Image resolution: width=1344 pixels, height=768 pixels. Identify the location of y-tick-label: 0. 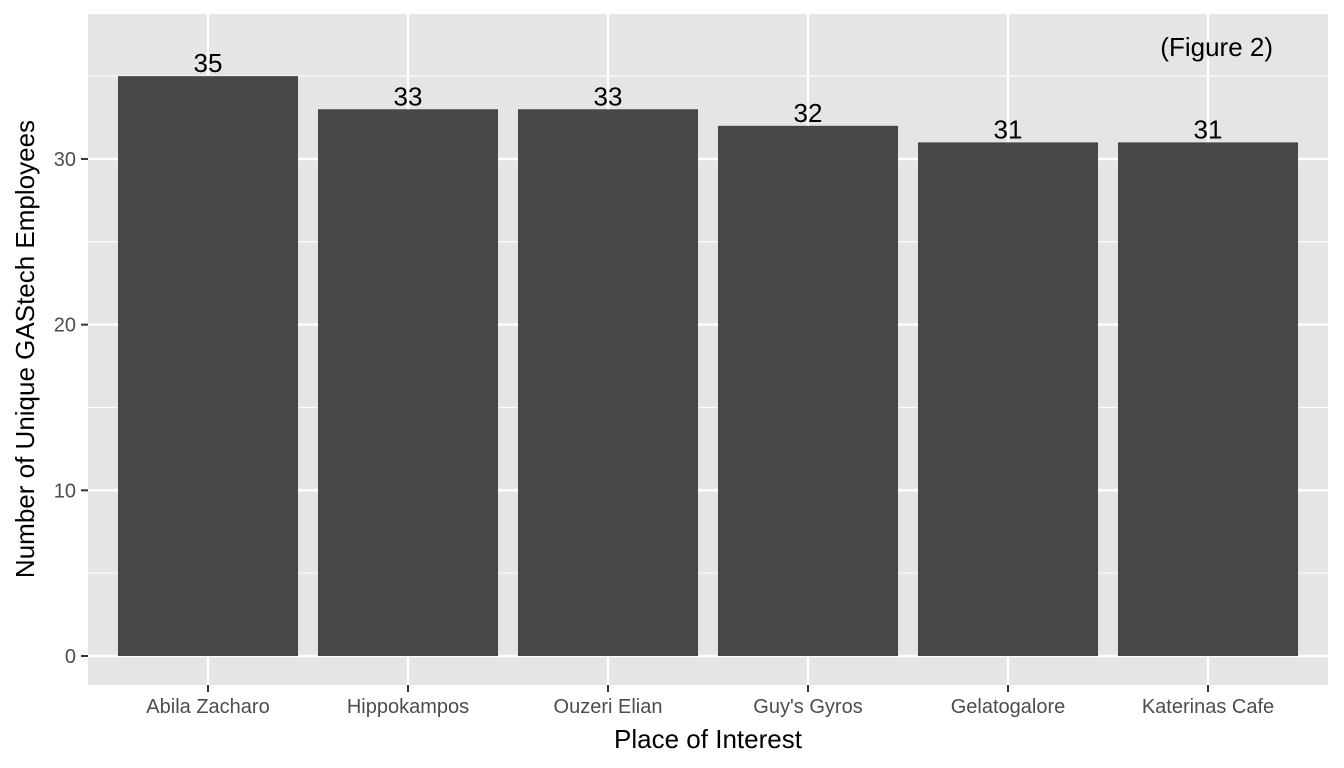
(70, 657).